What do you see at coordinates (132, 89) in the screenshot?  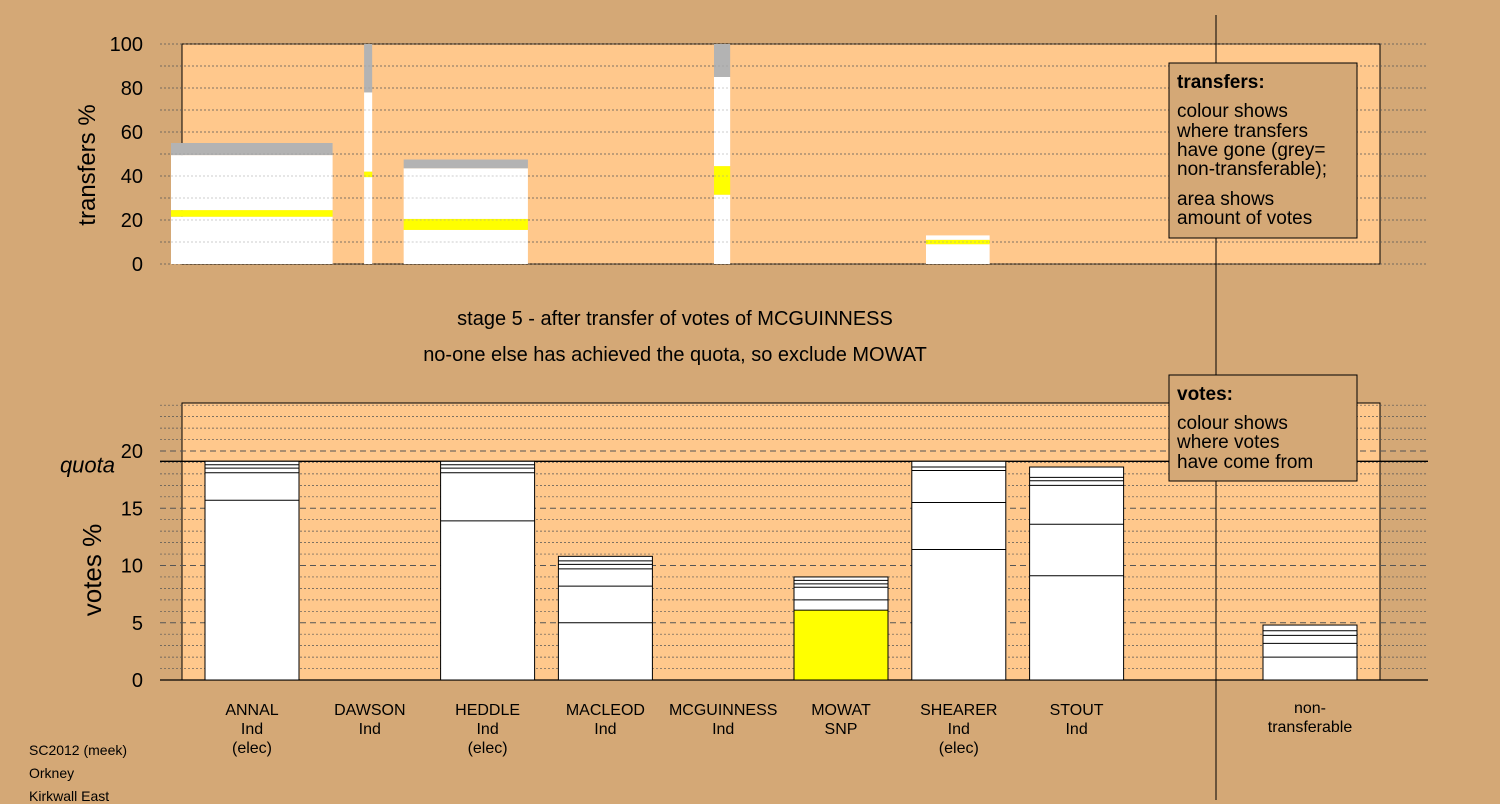 I see `transfers-ytick-label: 80` at bounding box center [132, 89].